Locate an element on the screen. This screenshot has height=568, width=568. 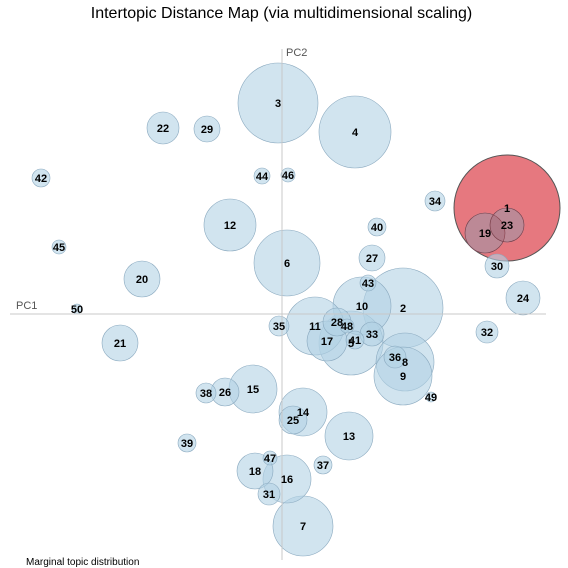
topic-label-45: 45 is located at coordinates (59, 248).